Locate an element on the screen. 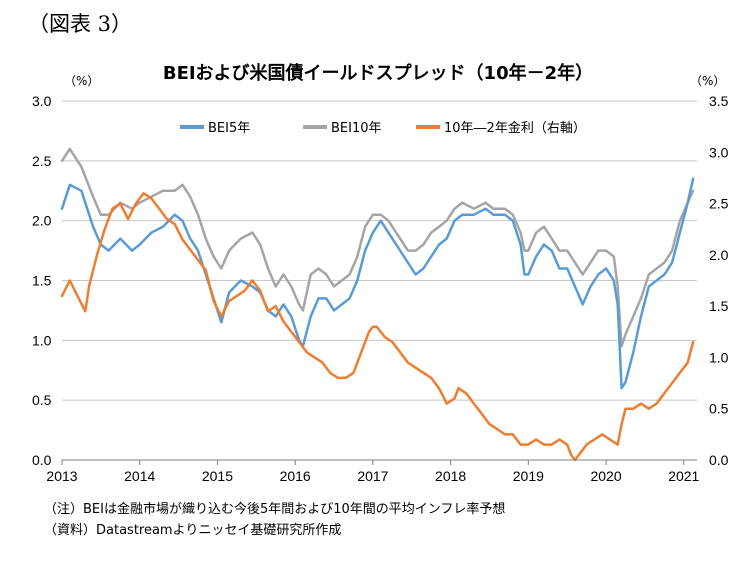 This screenshot has width=756, height=566. left-axis-unit: （%） is located at coordinates (82, 81).